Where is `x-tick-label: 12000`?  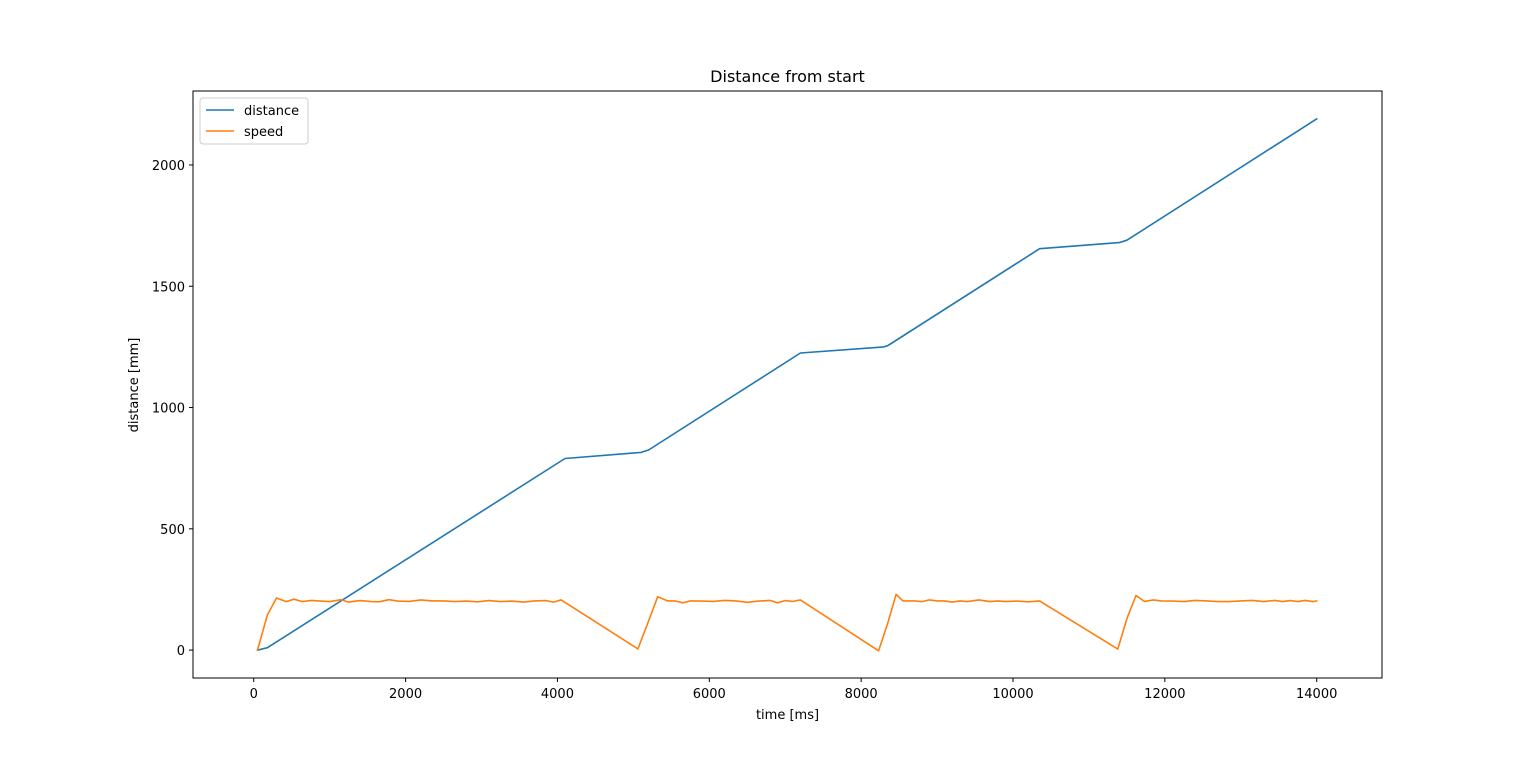 x-tick-label: 12000 is located at coordinates (1164, 694).